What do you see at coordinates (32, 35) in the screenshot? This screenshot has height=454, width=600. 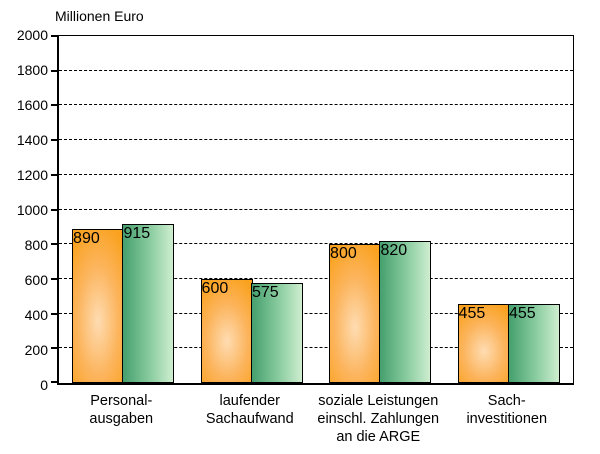 I see `y-tick-label-2000: 2000` at bounding box center [32, 35].